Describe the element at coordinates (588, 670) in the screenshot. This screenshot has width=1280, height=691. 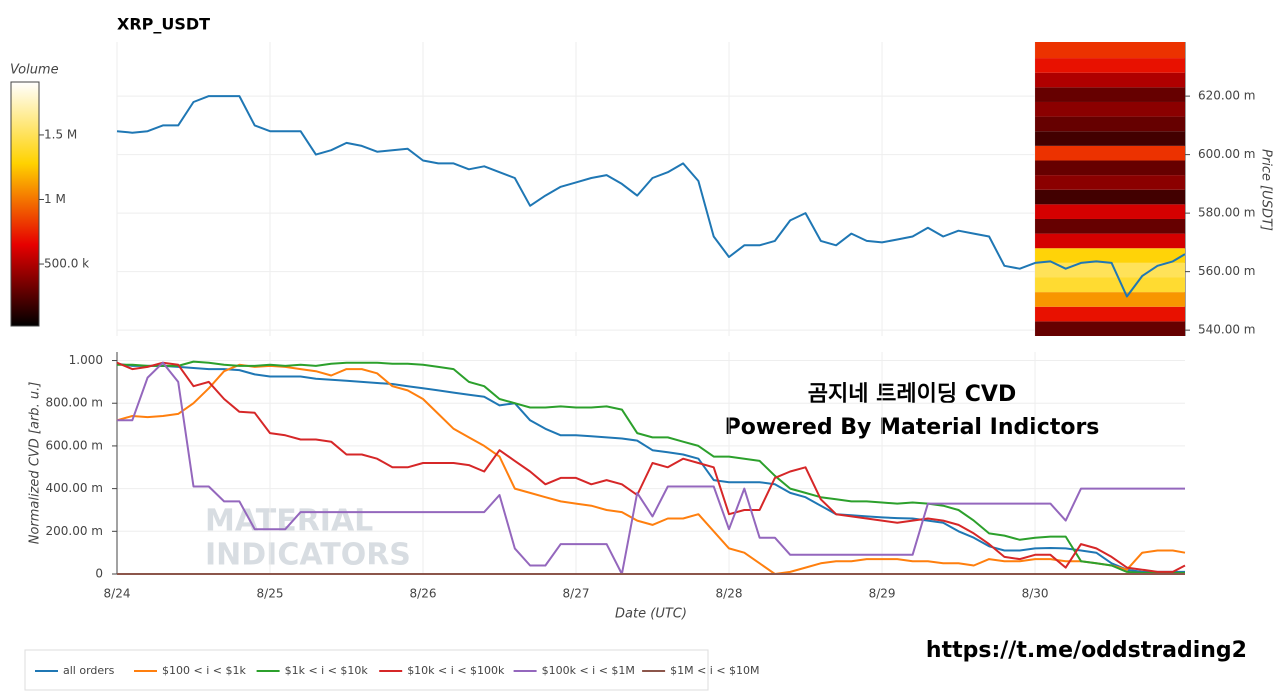
I see `legend-label: $100k < i < $1M` at that location.